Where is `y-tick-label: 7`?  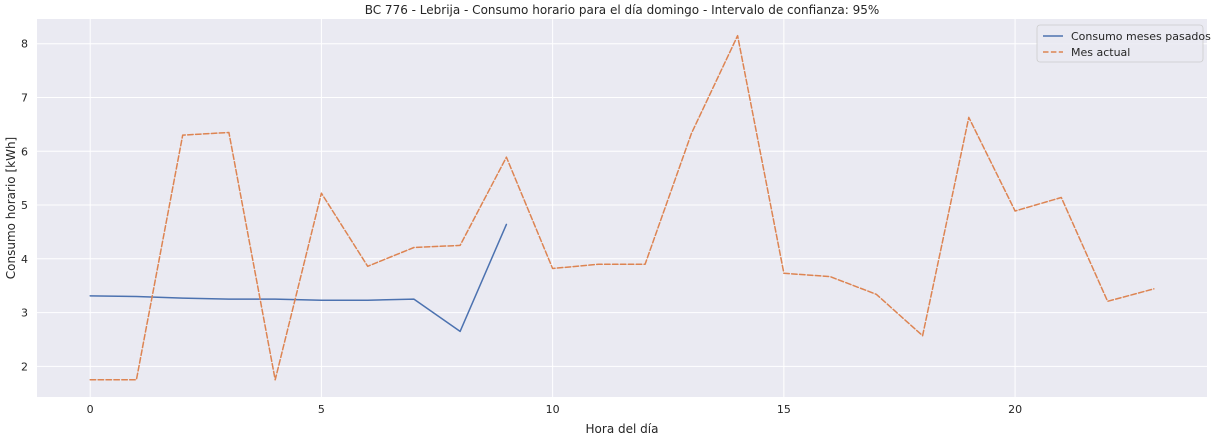
y-tick-label: 7 is located at coordinates (24, 98).